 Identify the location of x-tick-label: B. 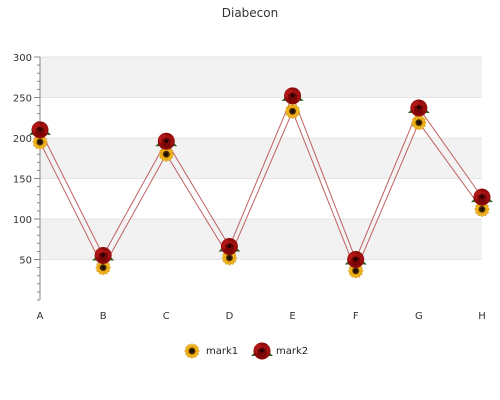
(103, 316).